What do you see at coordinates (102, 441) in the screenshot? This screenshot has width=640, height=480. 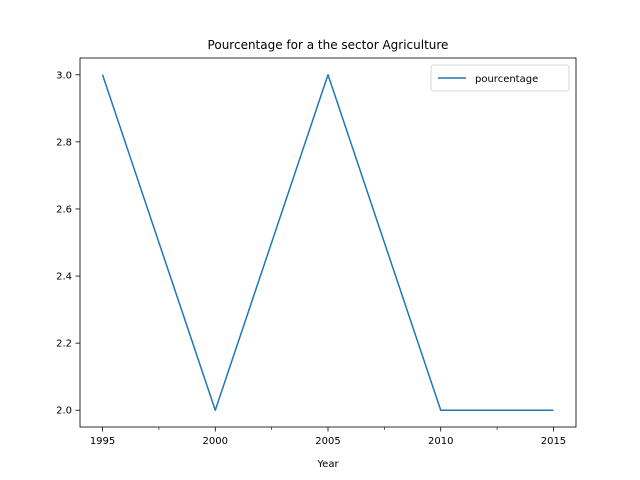 I see `x-tick-label: 1995` at bounding box center [102, 441].